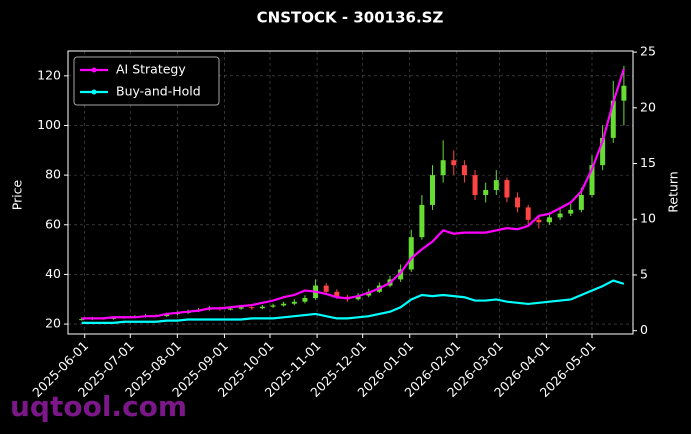 This screenshot has height=434, width=691. Describe the element at coordinates (648, 106) in the screenshot. I see `y2-tick-label: 20` at that location.